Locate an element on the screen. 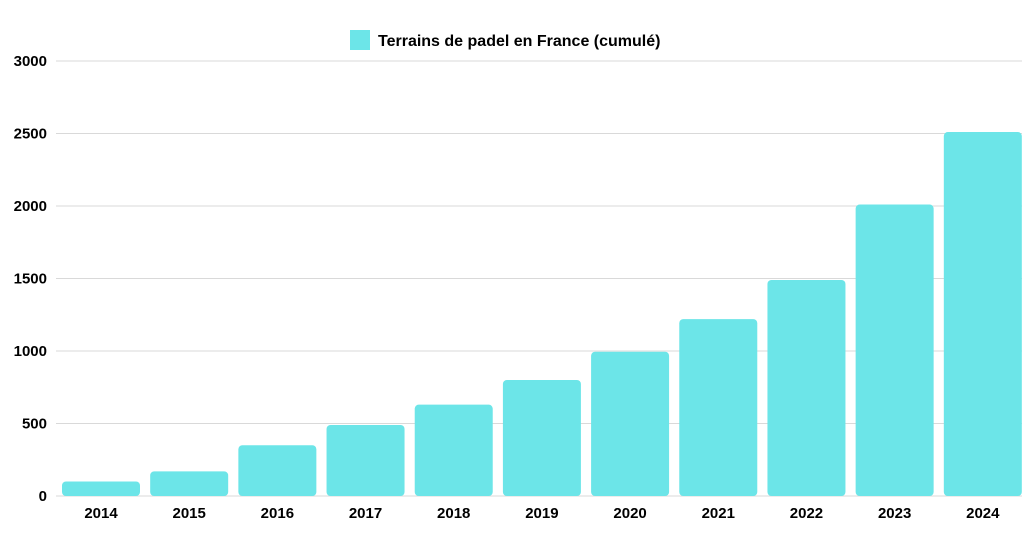 Image resolution: width=1024 pixels, height=558 pixels. bar-2014 is located at coordinates (101, 488).